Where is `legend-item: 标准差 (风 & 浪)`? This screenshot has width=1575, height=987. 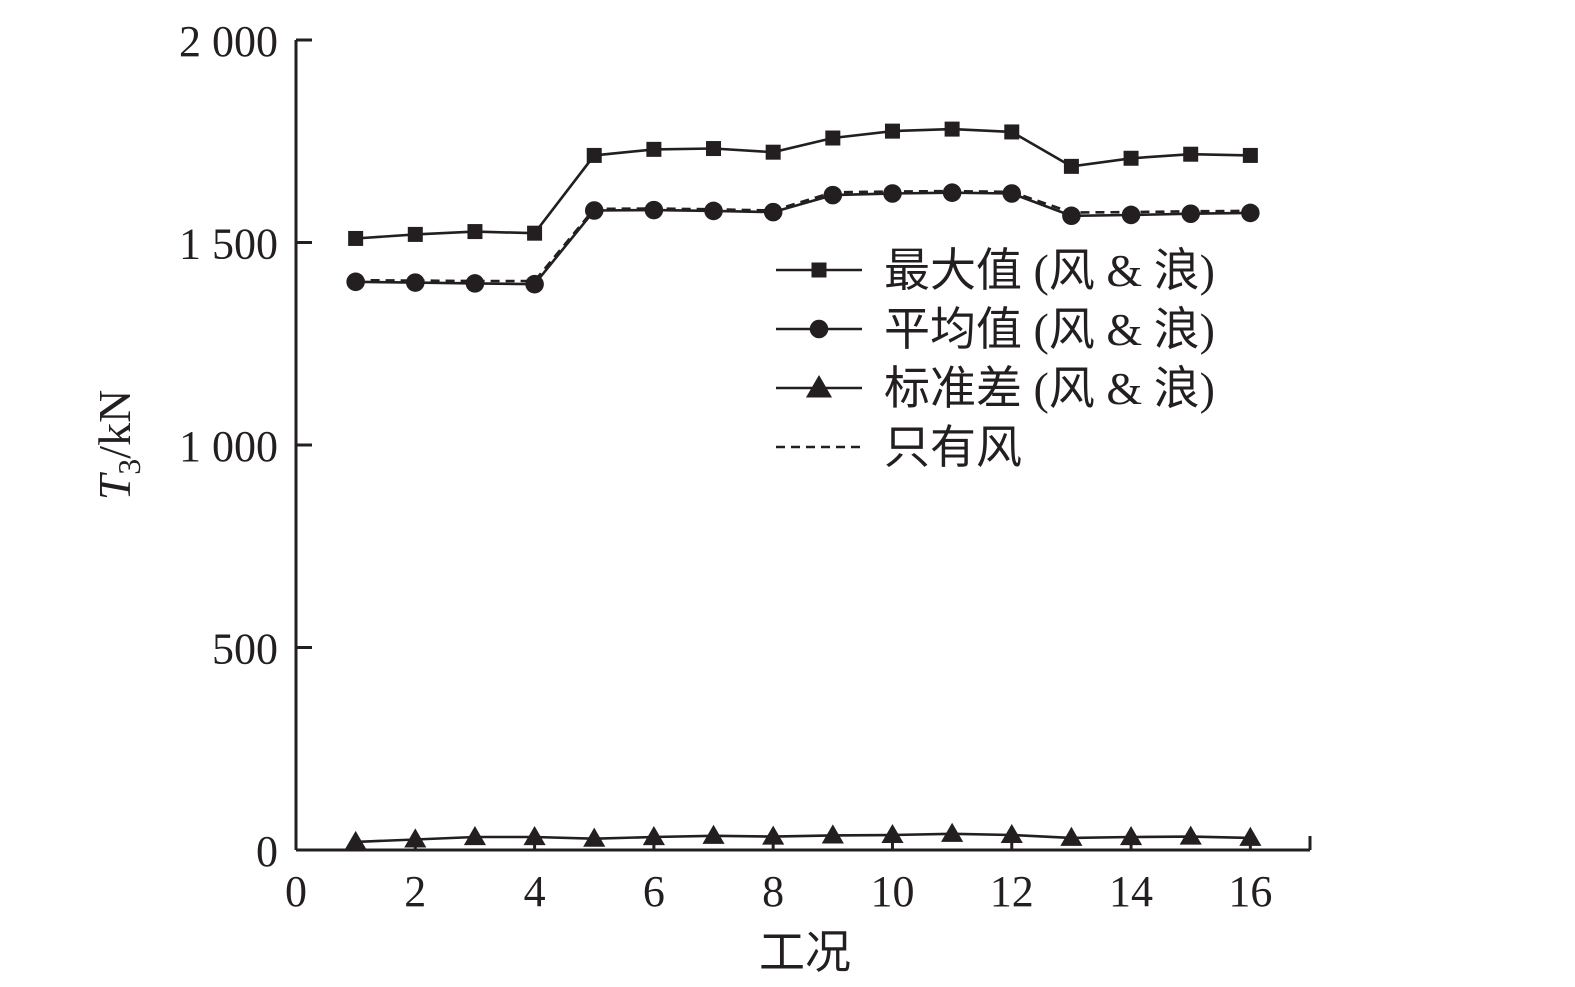 legend-item: 标准差 (风 & 浪) is located at coordinates (995, 388).